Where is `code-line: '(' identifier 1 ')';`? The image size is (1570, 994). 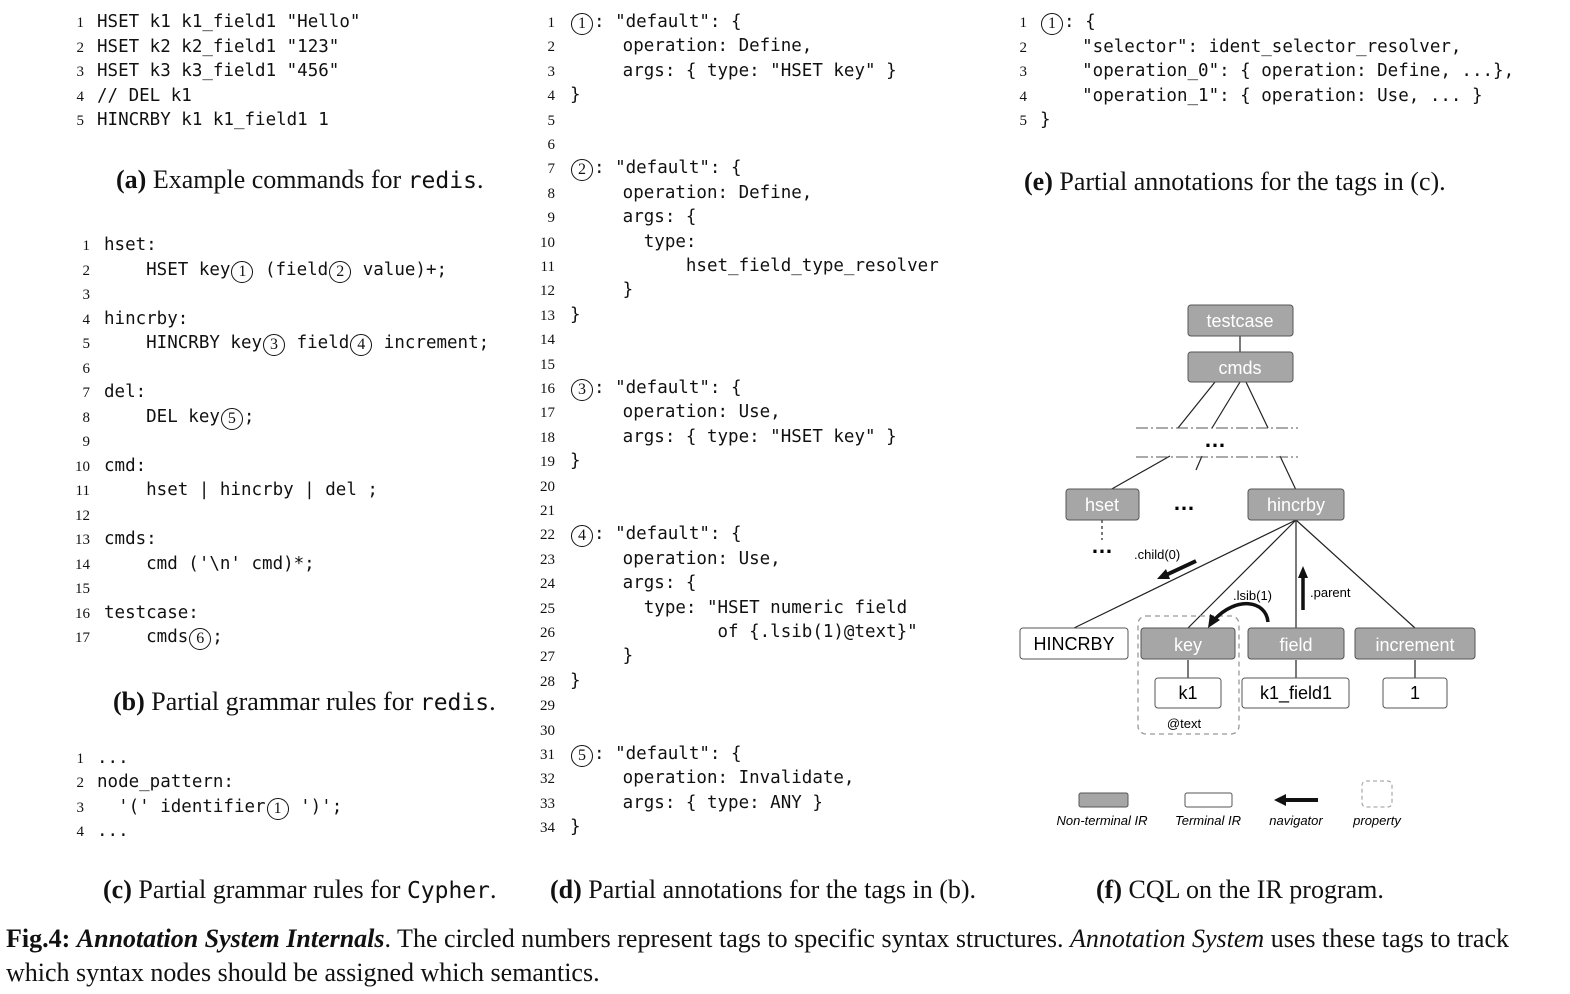
code-line: '(' identifier 1 ')'; is located at coordinates (219, 808).